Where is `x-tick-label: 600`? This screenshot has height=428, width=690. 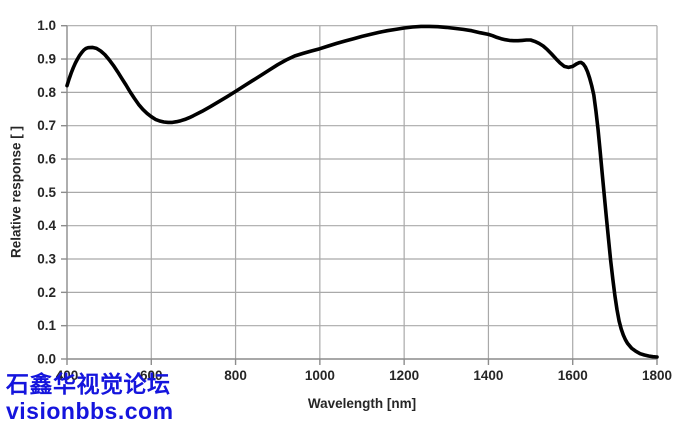
x-tick-label: 600 is located at coordinates (151, 375).